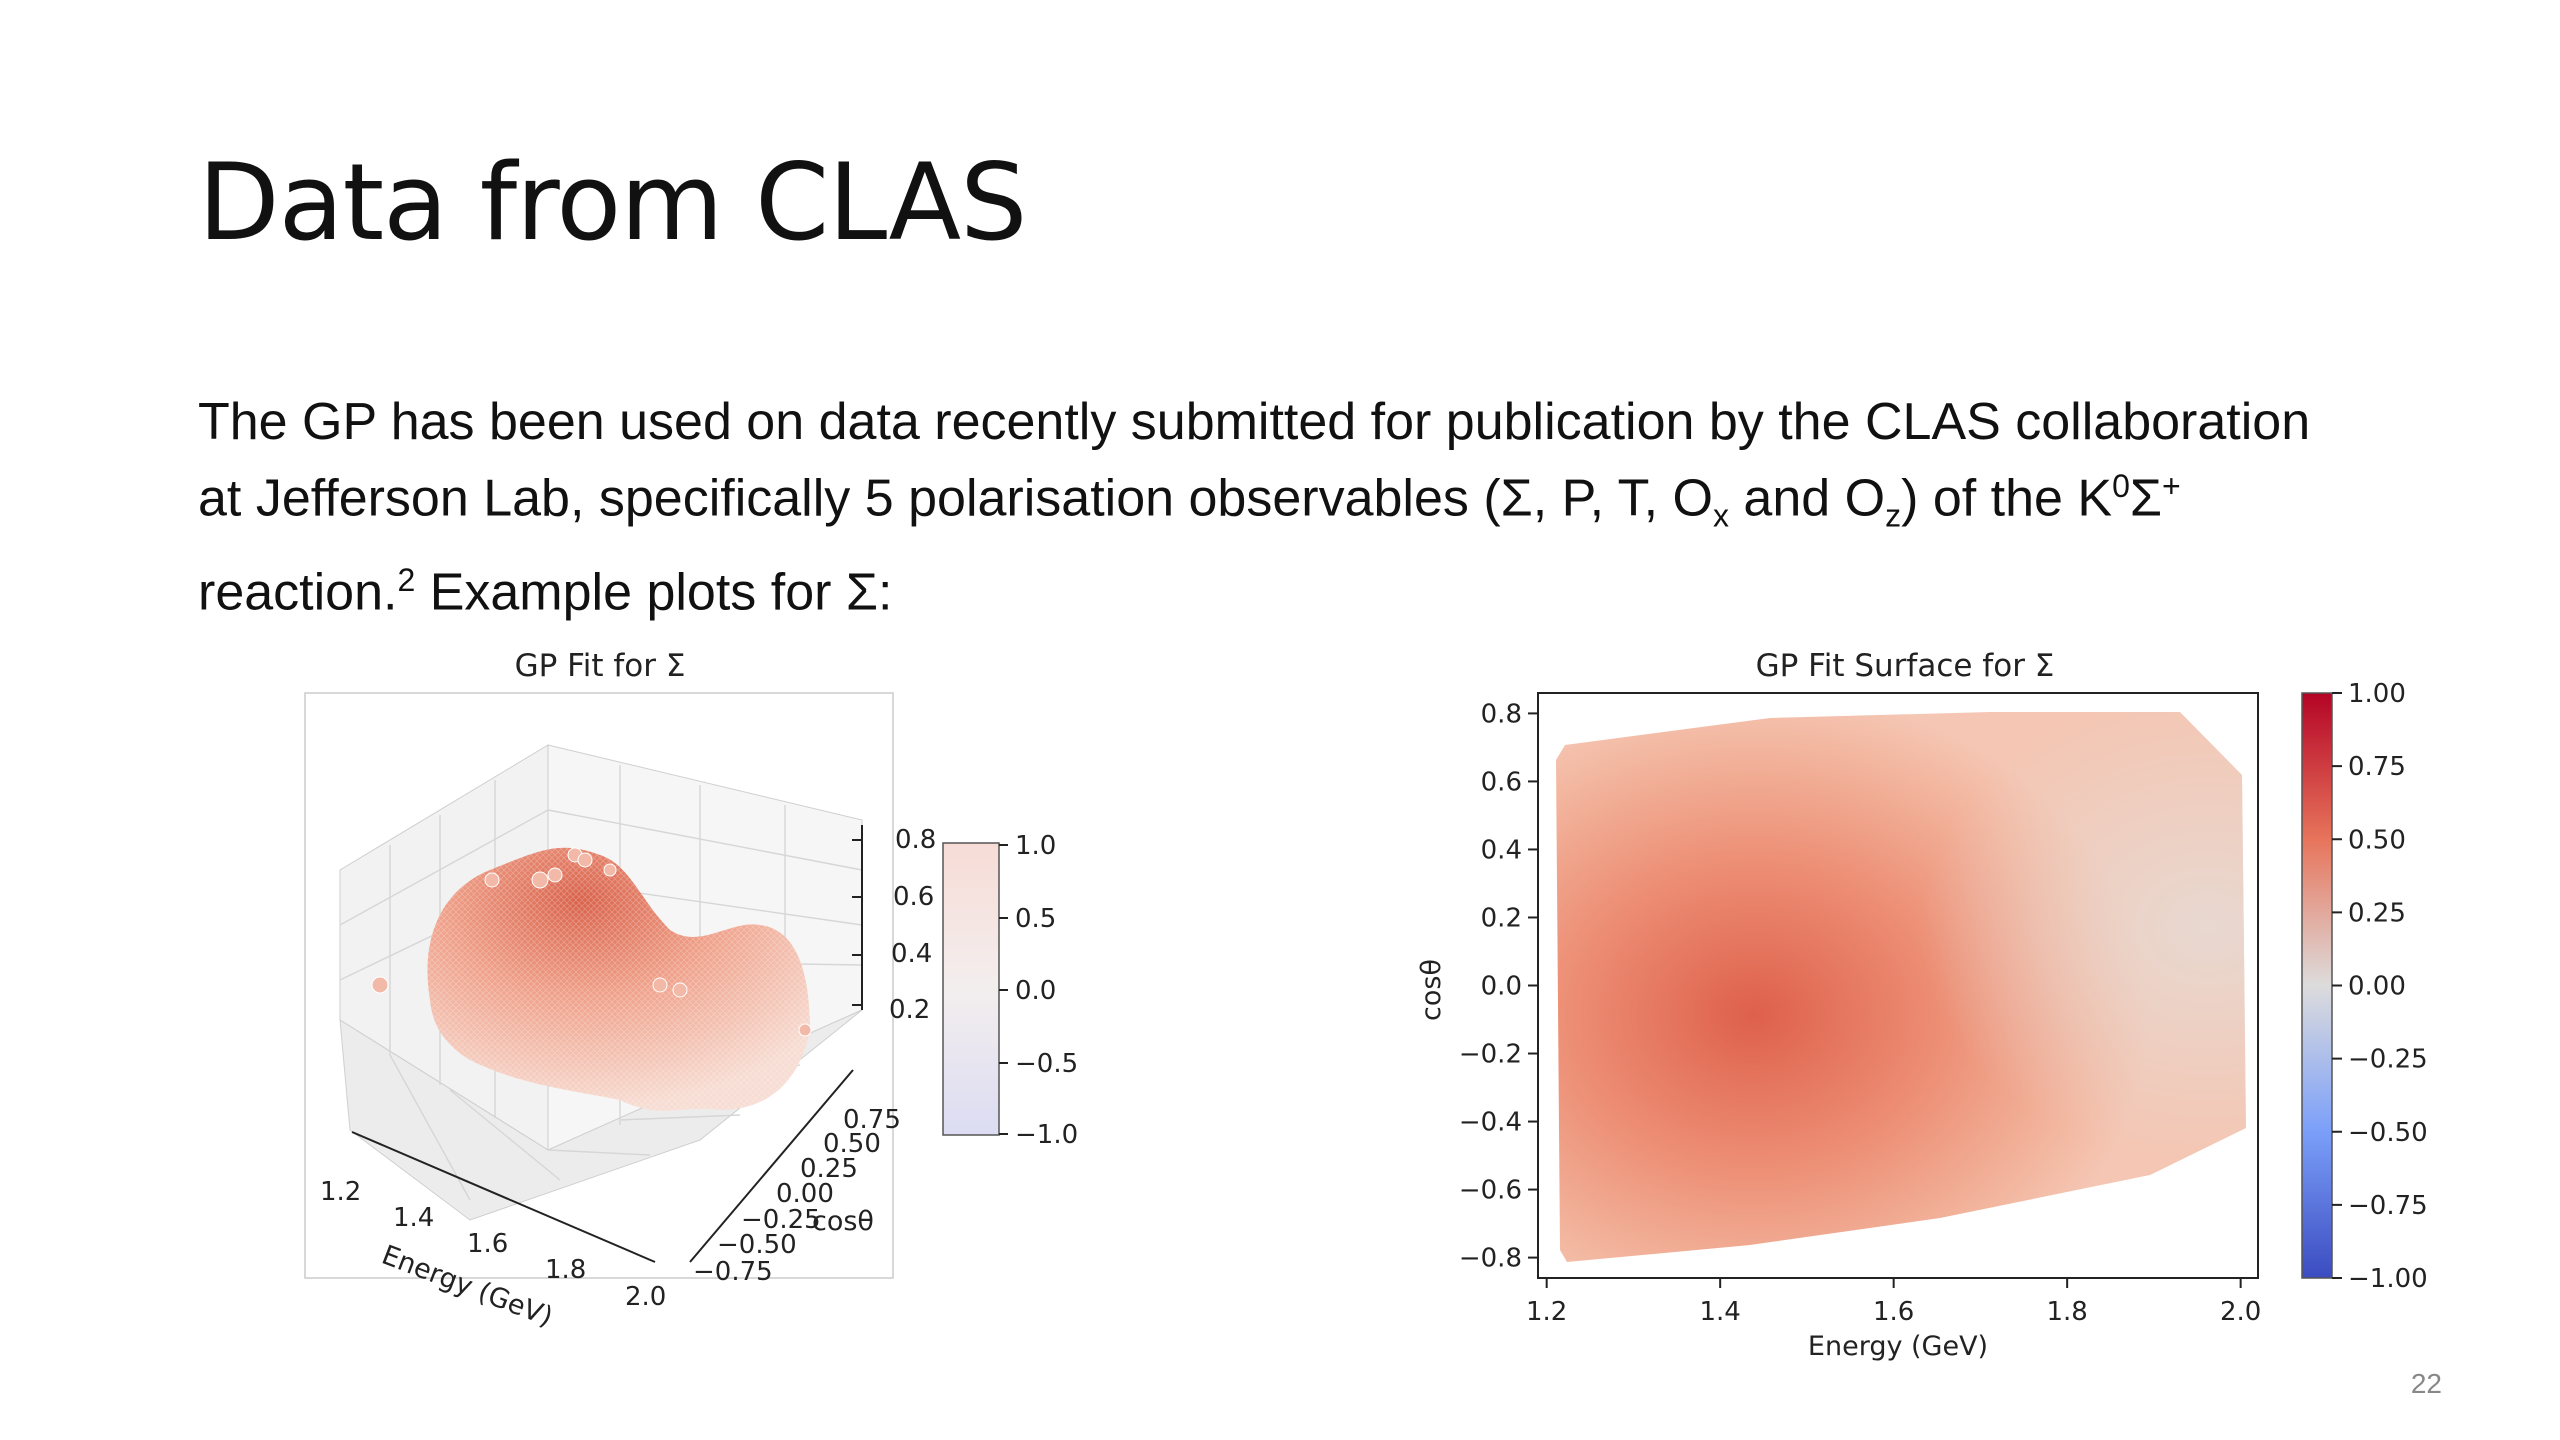 The width and height of the screenshot is (2560, 1440). Describe the element at coordinates (591, 942) in the screenshot. I see `surface-3d-data-points` at that location.